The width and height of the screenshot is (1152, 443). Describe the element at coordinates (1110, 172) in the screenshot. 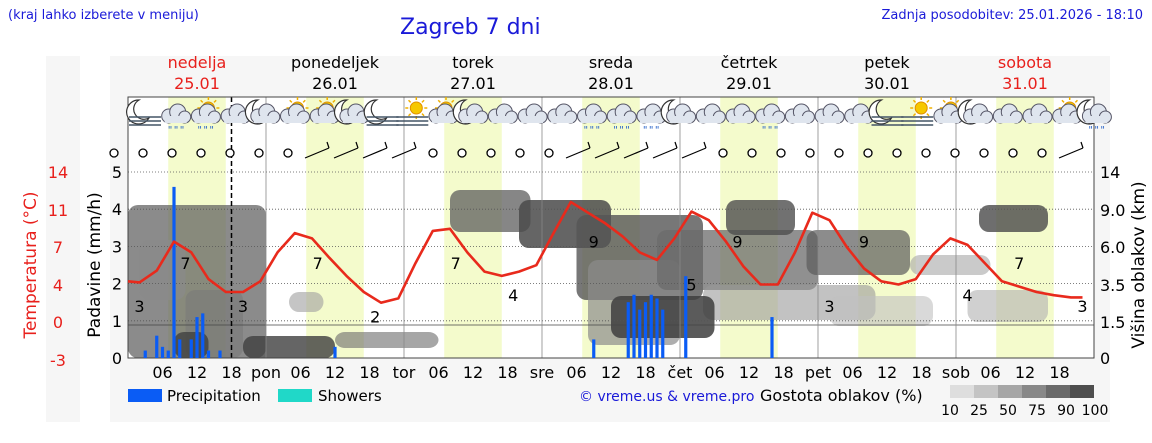

I see `cloud-height-tick-label: 14` at that location.